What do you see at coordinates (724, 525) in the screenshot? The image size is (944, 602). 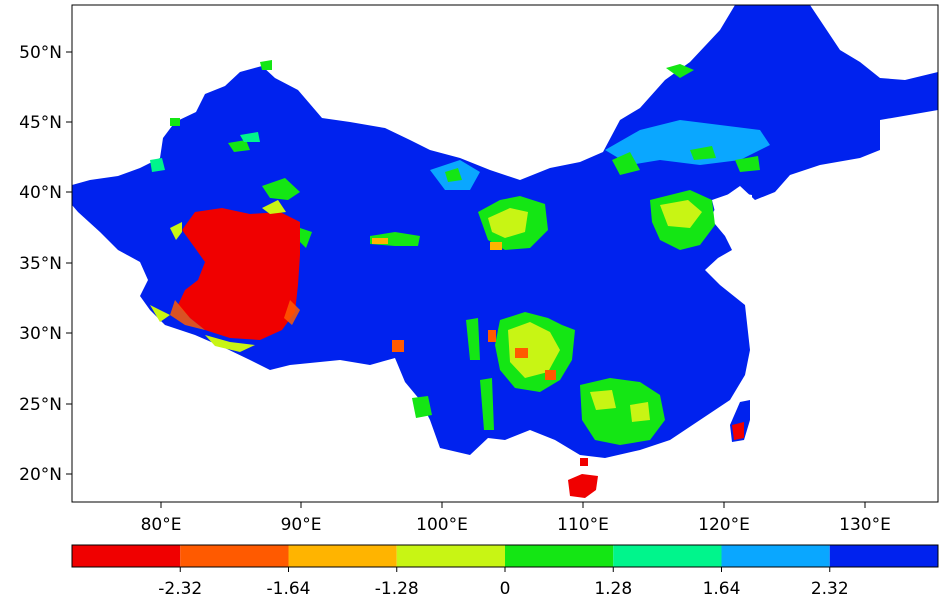 I see `lon-tick-label: 120°E` at bounding box center [724, 525].